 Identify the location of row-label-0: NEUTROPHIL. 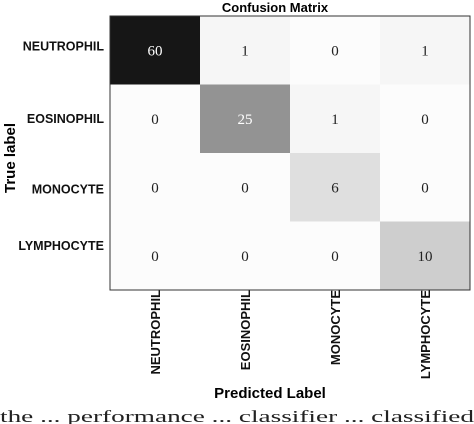
(64, 46).